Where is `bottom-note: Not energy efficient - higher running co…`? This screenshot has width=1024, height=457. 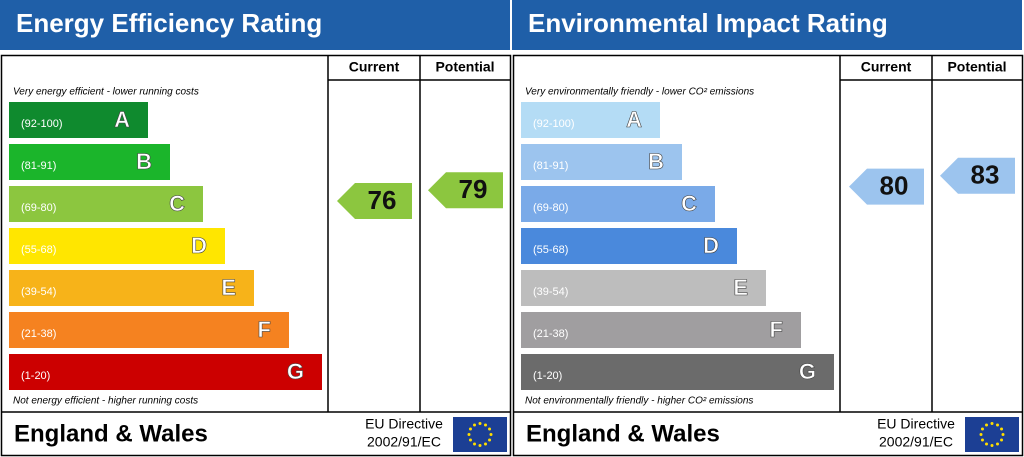 bottom-note: Not energy efficient - higher running co… is located at coordinates (105, 401).